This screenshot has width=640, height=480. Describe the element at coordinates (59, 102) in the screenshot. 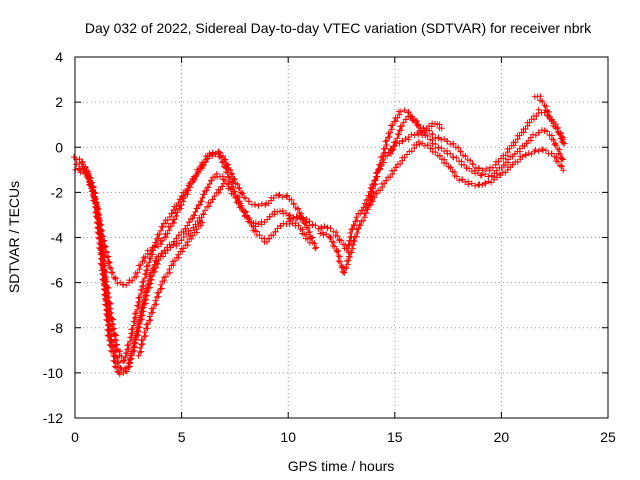

I see `y-tick-label: 2` at that location.